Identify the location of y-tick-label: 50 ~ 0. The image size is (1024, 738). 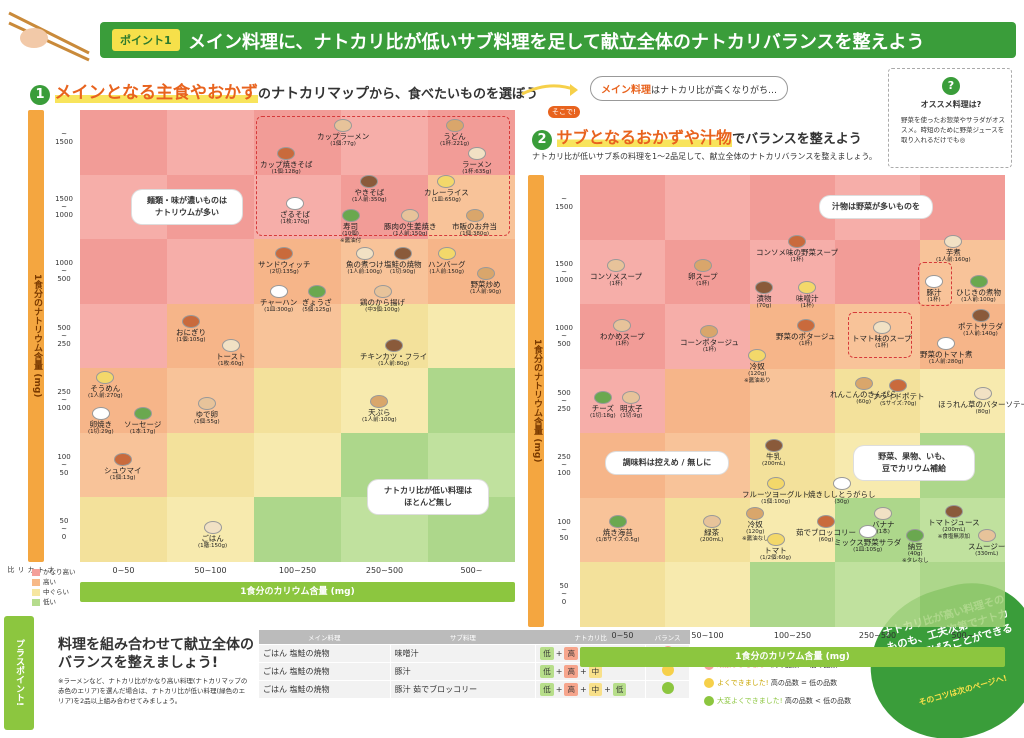
(64, 529).